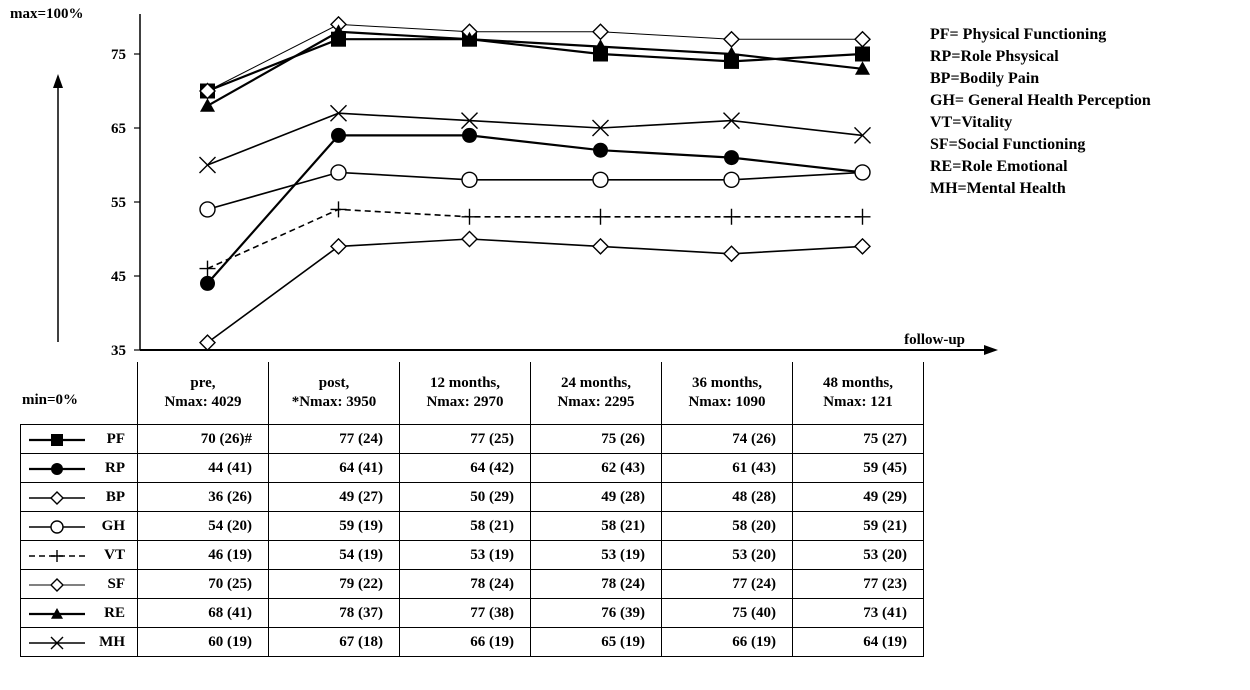  I want to click on x-axis-label: follow-up, so click(934, 340).